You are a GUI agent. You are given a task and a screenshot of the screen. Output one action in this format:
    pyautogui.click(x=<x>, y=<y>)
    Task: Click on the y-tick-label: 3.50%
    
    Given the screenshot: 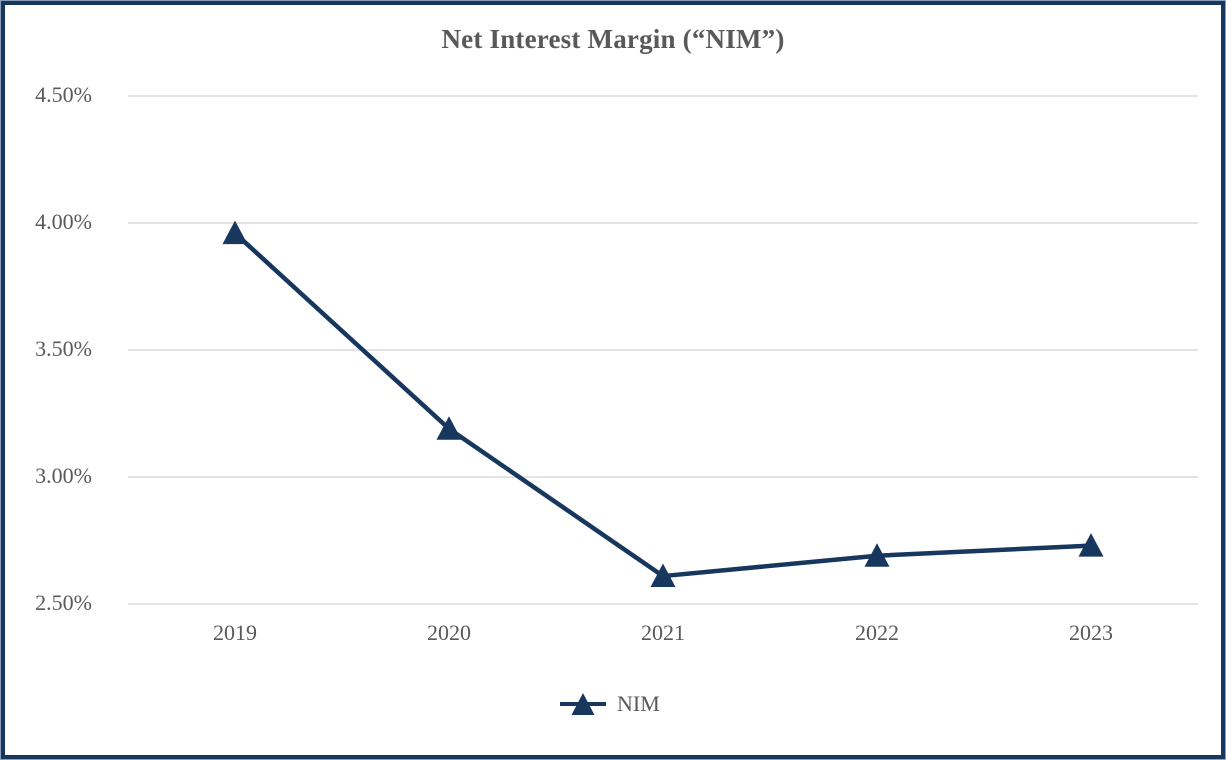 What is the action you would take?
    pyautogui.click(x=63, y=348)
    